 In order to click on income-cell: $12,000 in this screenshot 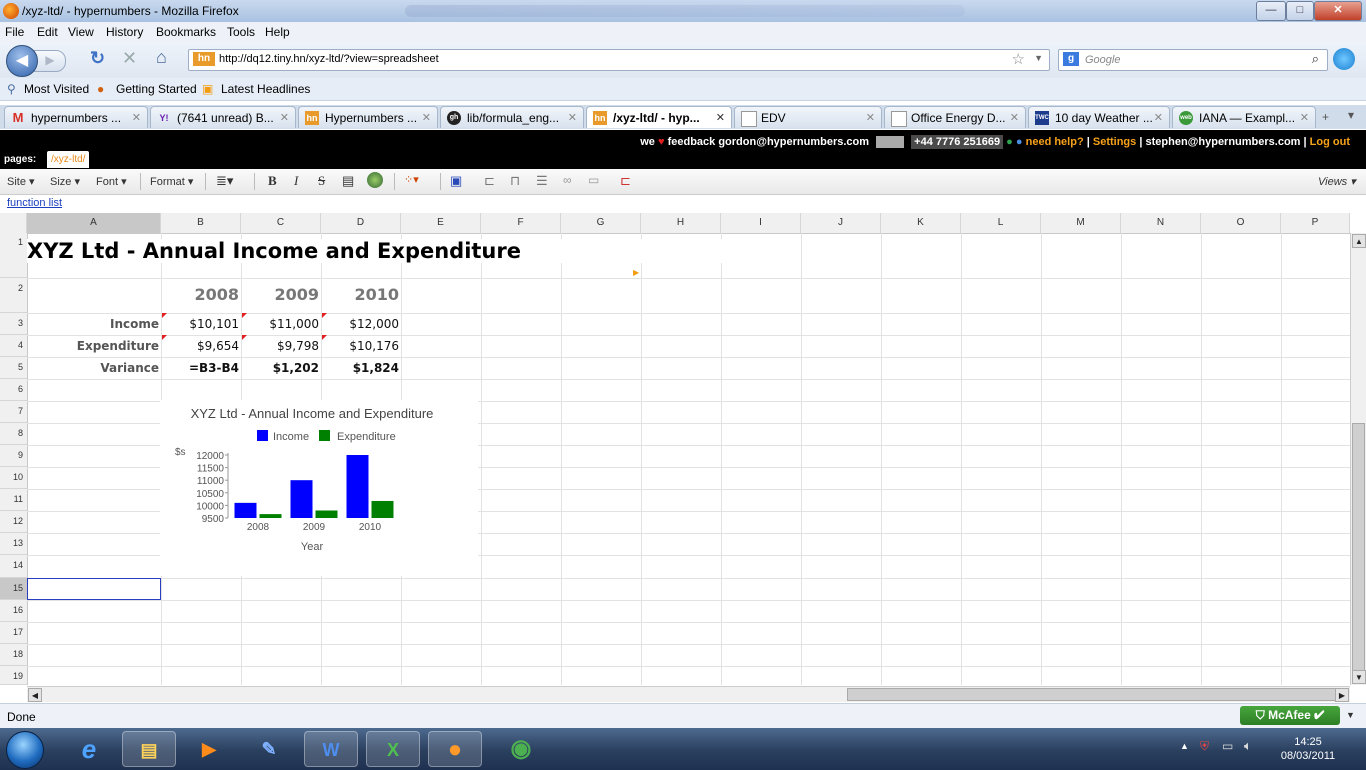, I will do `click(374, 324)`.